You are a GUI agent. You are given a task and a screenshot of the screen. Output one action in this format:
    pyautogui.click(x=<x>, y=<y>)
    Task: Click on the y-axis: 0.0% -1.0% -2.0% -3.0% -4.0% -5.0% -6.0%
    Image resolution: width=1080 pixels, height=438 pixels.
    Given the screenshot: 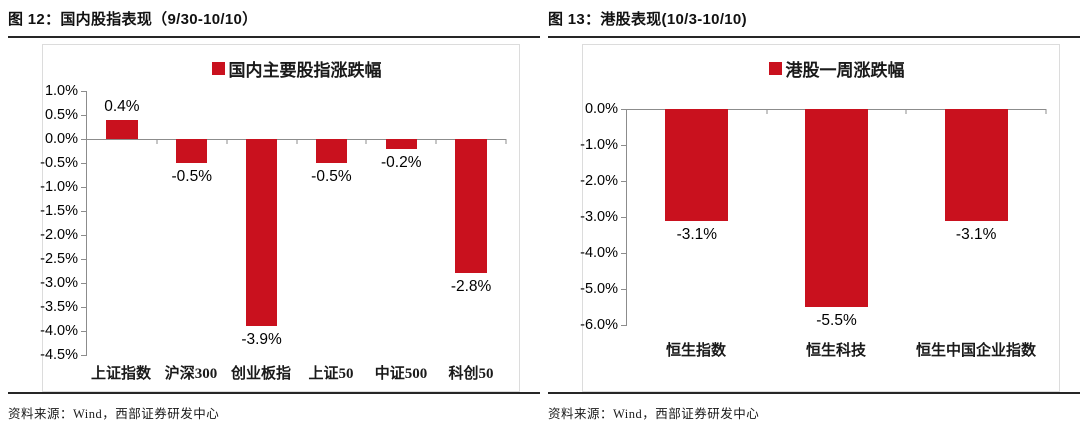 What is the action you would take?
    pyautogui.click(x=603, y=217)
    